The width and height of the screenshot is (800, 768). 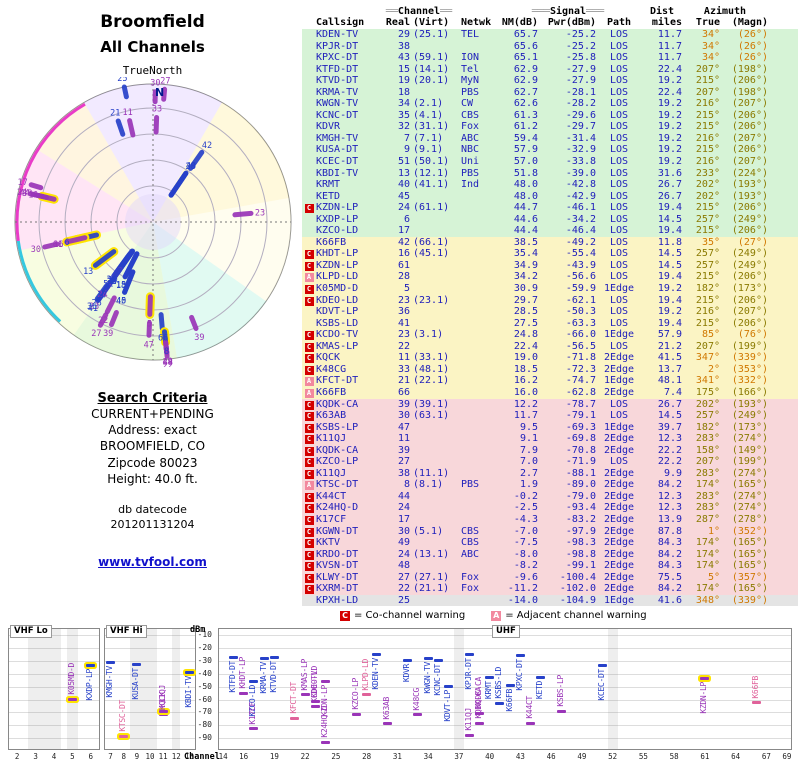 I want to click on cell-re: 11, so click(x=403, y=439).